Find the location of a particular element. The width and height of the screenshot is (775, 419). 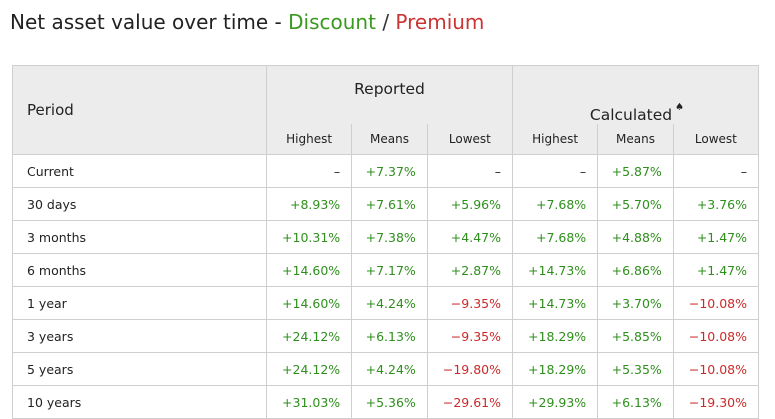

value-cell: +5.36% is located at coordinates (389, 402).